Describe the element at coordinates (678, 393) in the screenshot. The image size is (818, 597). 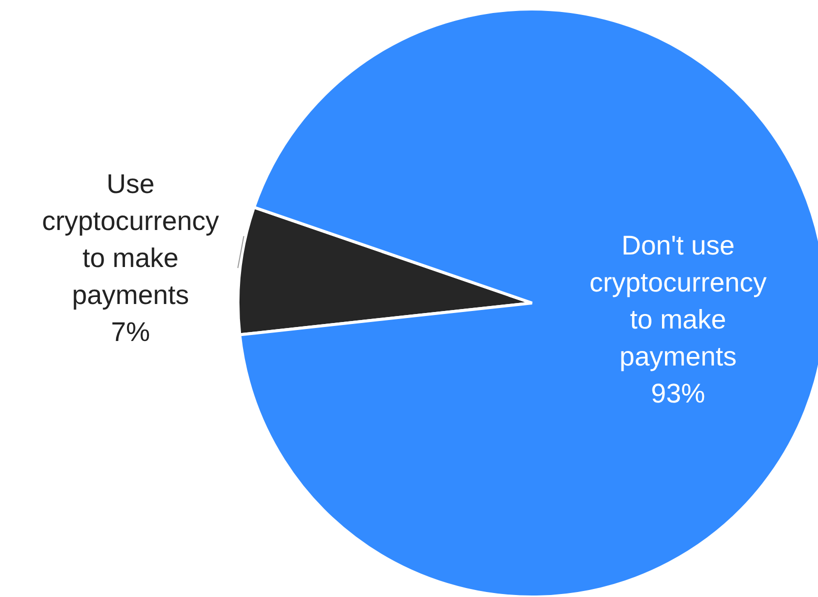
I see `data-label: 93%` at that location.